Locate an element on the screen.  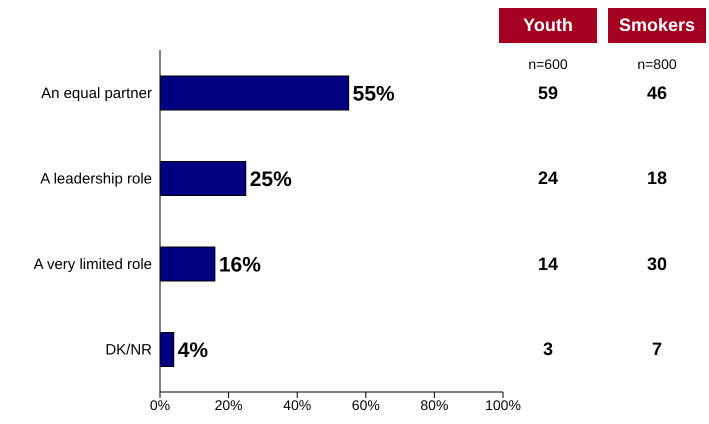
text: 3 is located at coordinates (548, 349).